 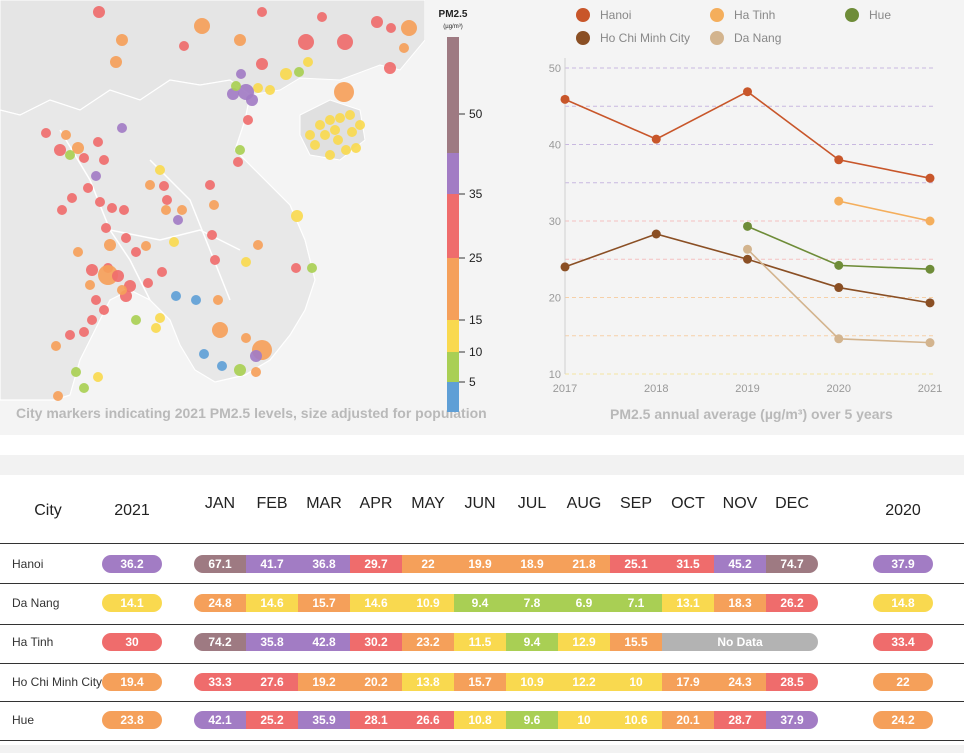 What do you see at coordinates (428, 642) in the screenshot?
I see `month-value: 23.2` at bounding box center [428, 642].